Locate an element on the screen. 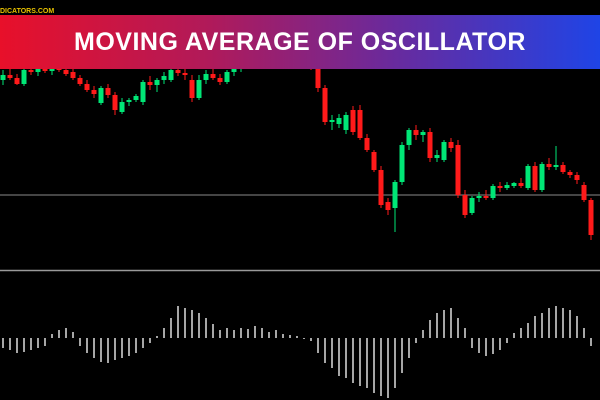 The width and height of the screenshot is (600, 400). watermark: DICATORS.COM is located at coordinates (27, 11).